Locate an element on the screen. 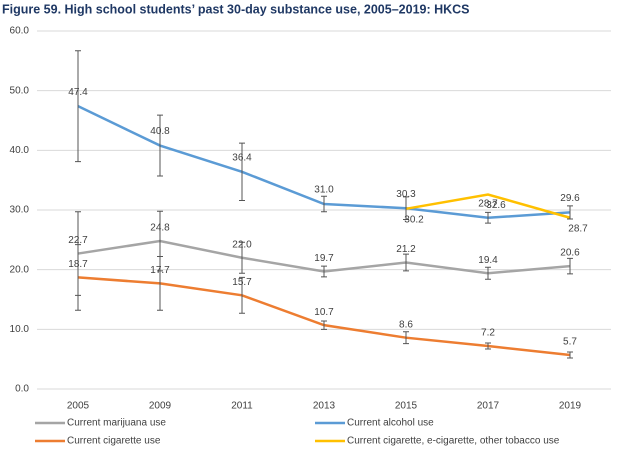  legend-label: Current cigarette use is located at coordinates (114, 441).